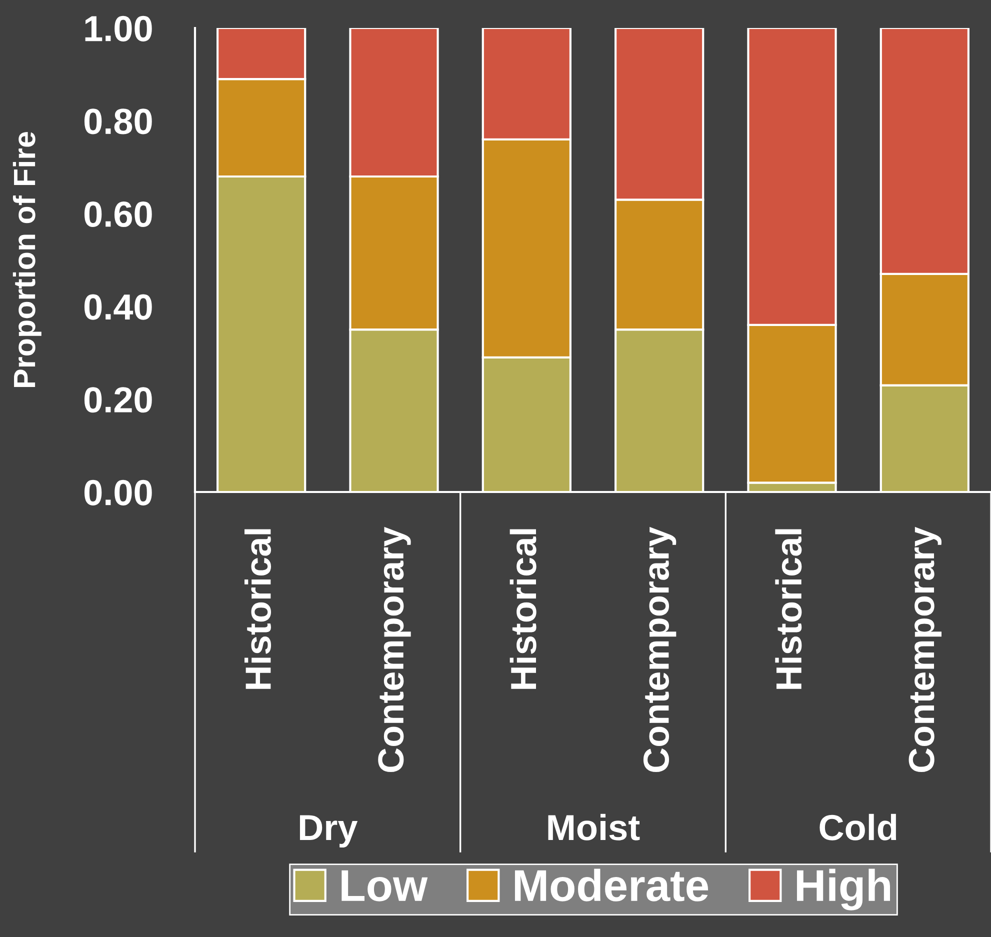 The image size is (991, 937). Describe the element at coordinates (594, 827) in the screenshot. I see `text: Moist` at that location.